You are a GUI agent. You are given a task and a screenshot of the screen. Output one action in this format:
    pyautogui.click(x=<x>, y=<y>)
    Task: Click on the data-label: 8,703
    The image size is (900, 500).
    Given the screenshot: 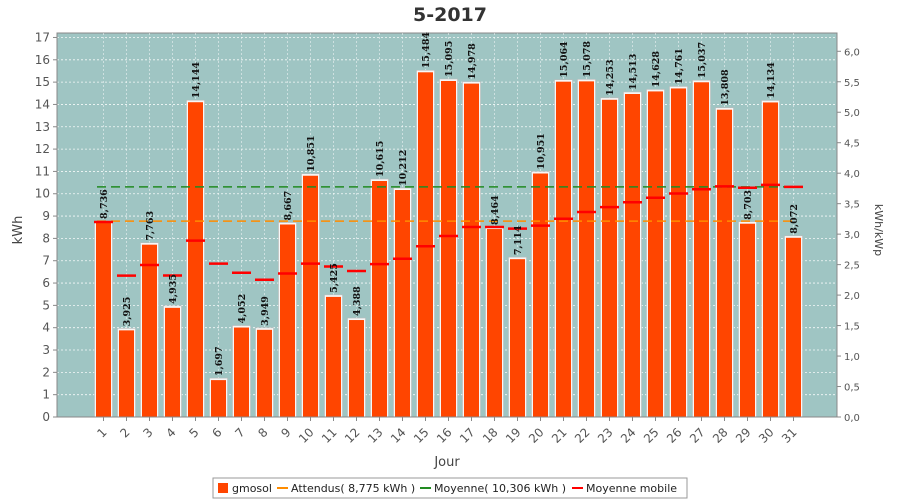 What is the action you would take?
    pyautogui.click(x=748, y=205)
    